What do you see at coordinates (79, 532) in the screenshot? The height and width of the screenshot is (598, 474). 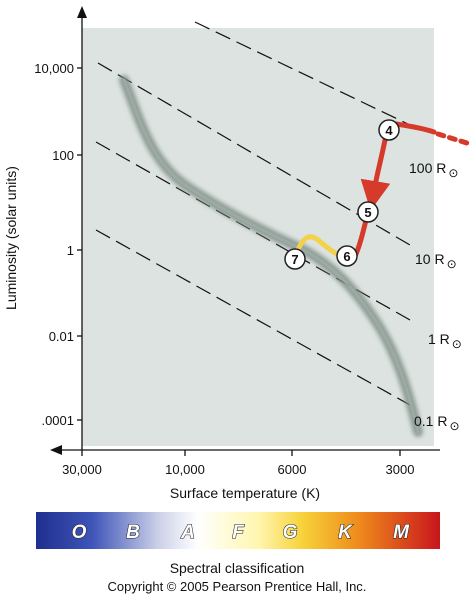 I see `spectral-class-o: O` at bounding box center [79, 532].